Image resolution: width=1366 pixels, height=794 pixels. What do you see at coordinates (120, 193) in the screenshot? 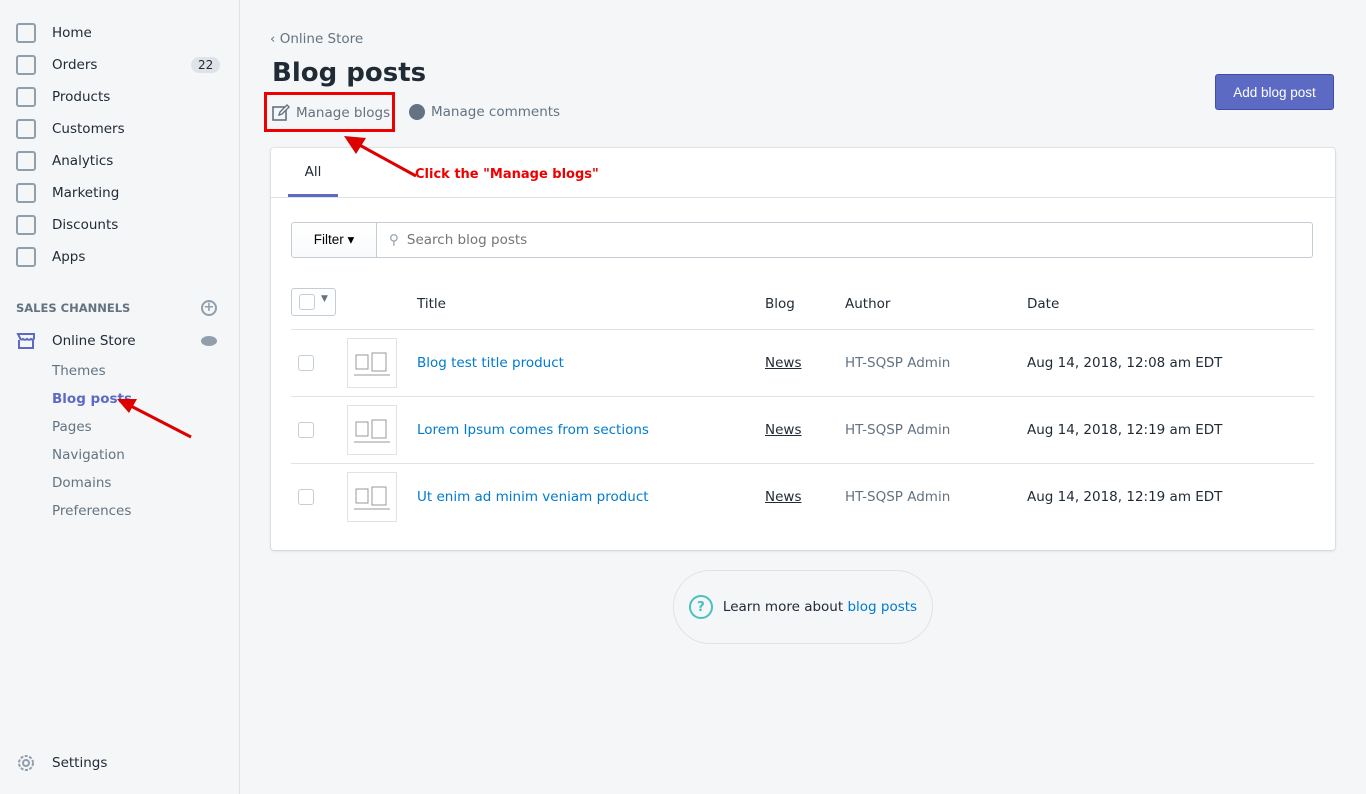
I see `sidebar-item-marketing: Marketing` at bounding box center [120, 193].